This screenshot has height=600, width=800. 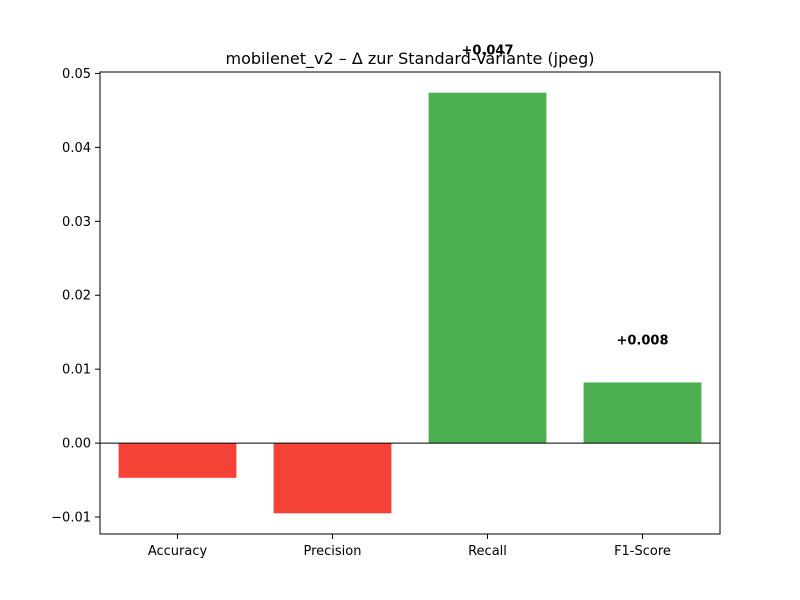 What do you see at coordinates (642, 551) in the screenshot?
I see `x-tick-label-f1-score: F1-Score` at bounding box center [642, 551].